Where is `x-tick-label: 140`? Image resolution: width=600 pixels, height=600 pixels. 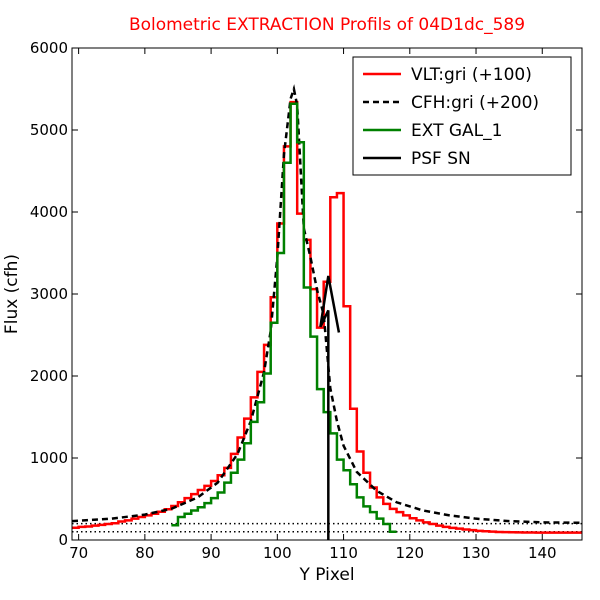
x-tick-label: 140 is located at coordinates (542, 553).